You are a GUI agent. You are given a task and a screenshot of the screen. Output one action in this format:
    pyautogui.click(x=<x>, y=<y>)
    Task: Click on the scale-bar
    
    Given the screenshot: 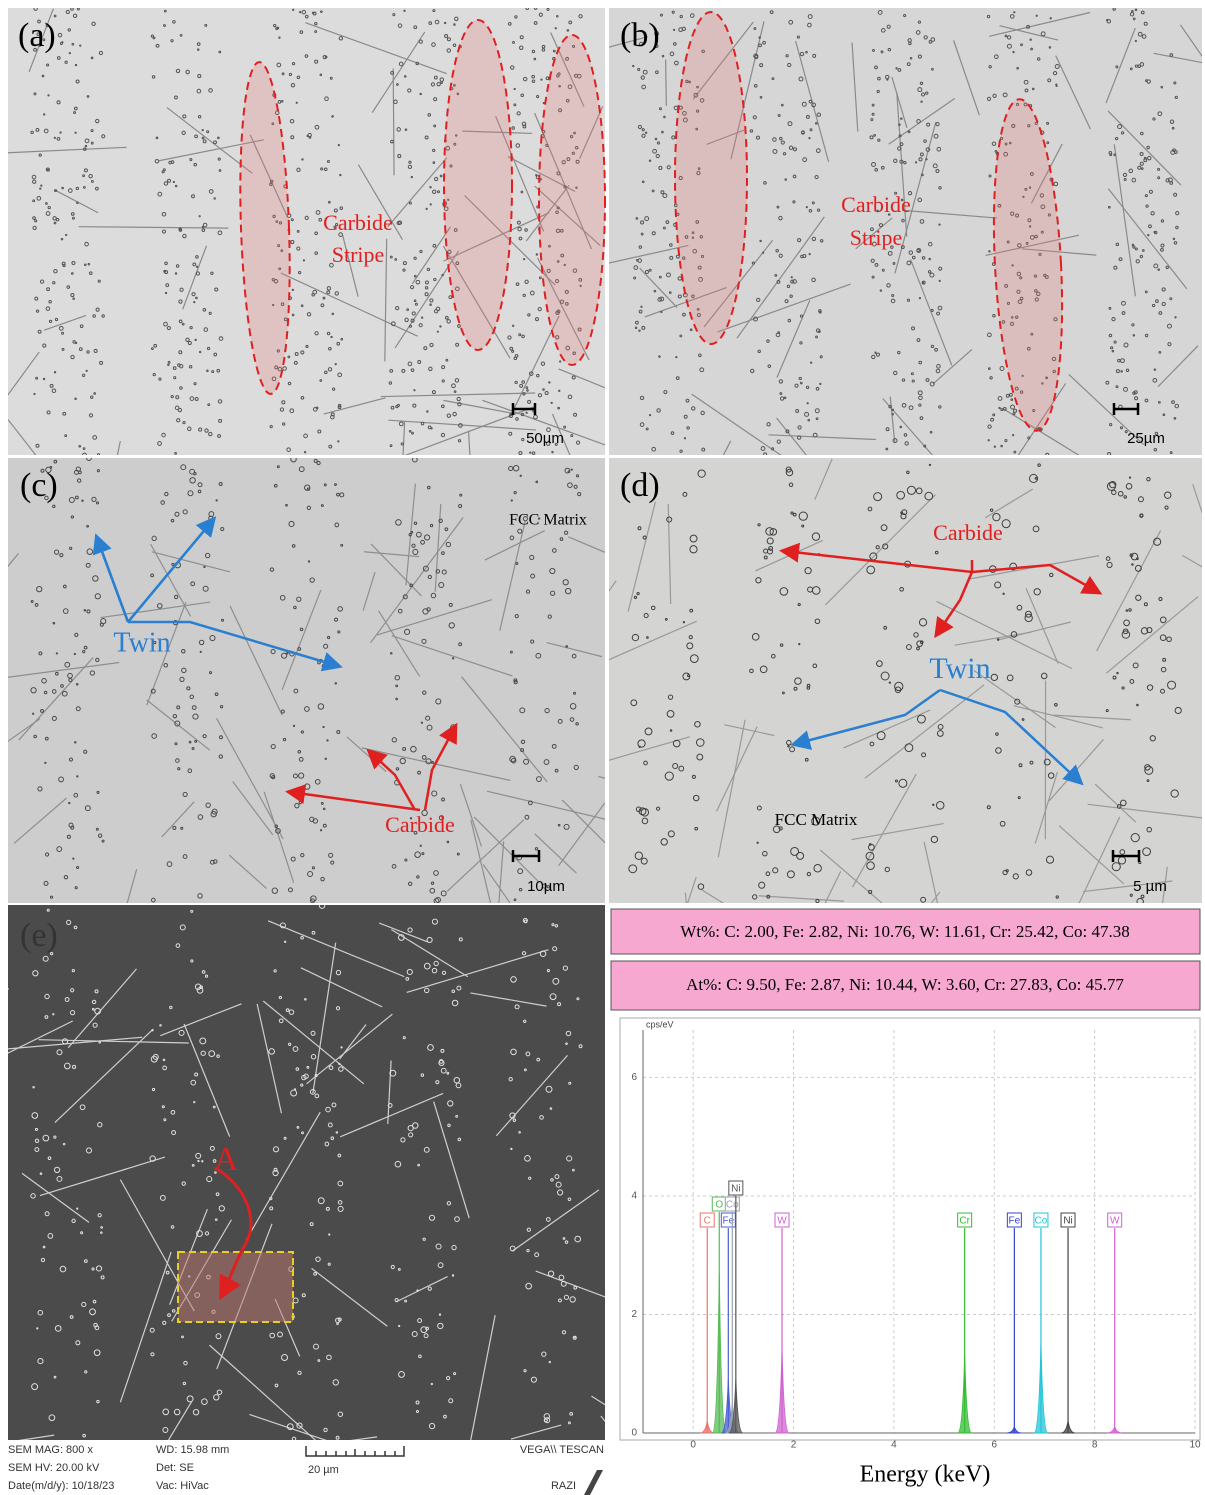 What is the action you would take?
    pyautogui.click(x=1126, y=856)
    